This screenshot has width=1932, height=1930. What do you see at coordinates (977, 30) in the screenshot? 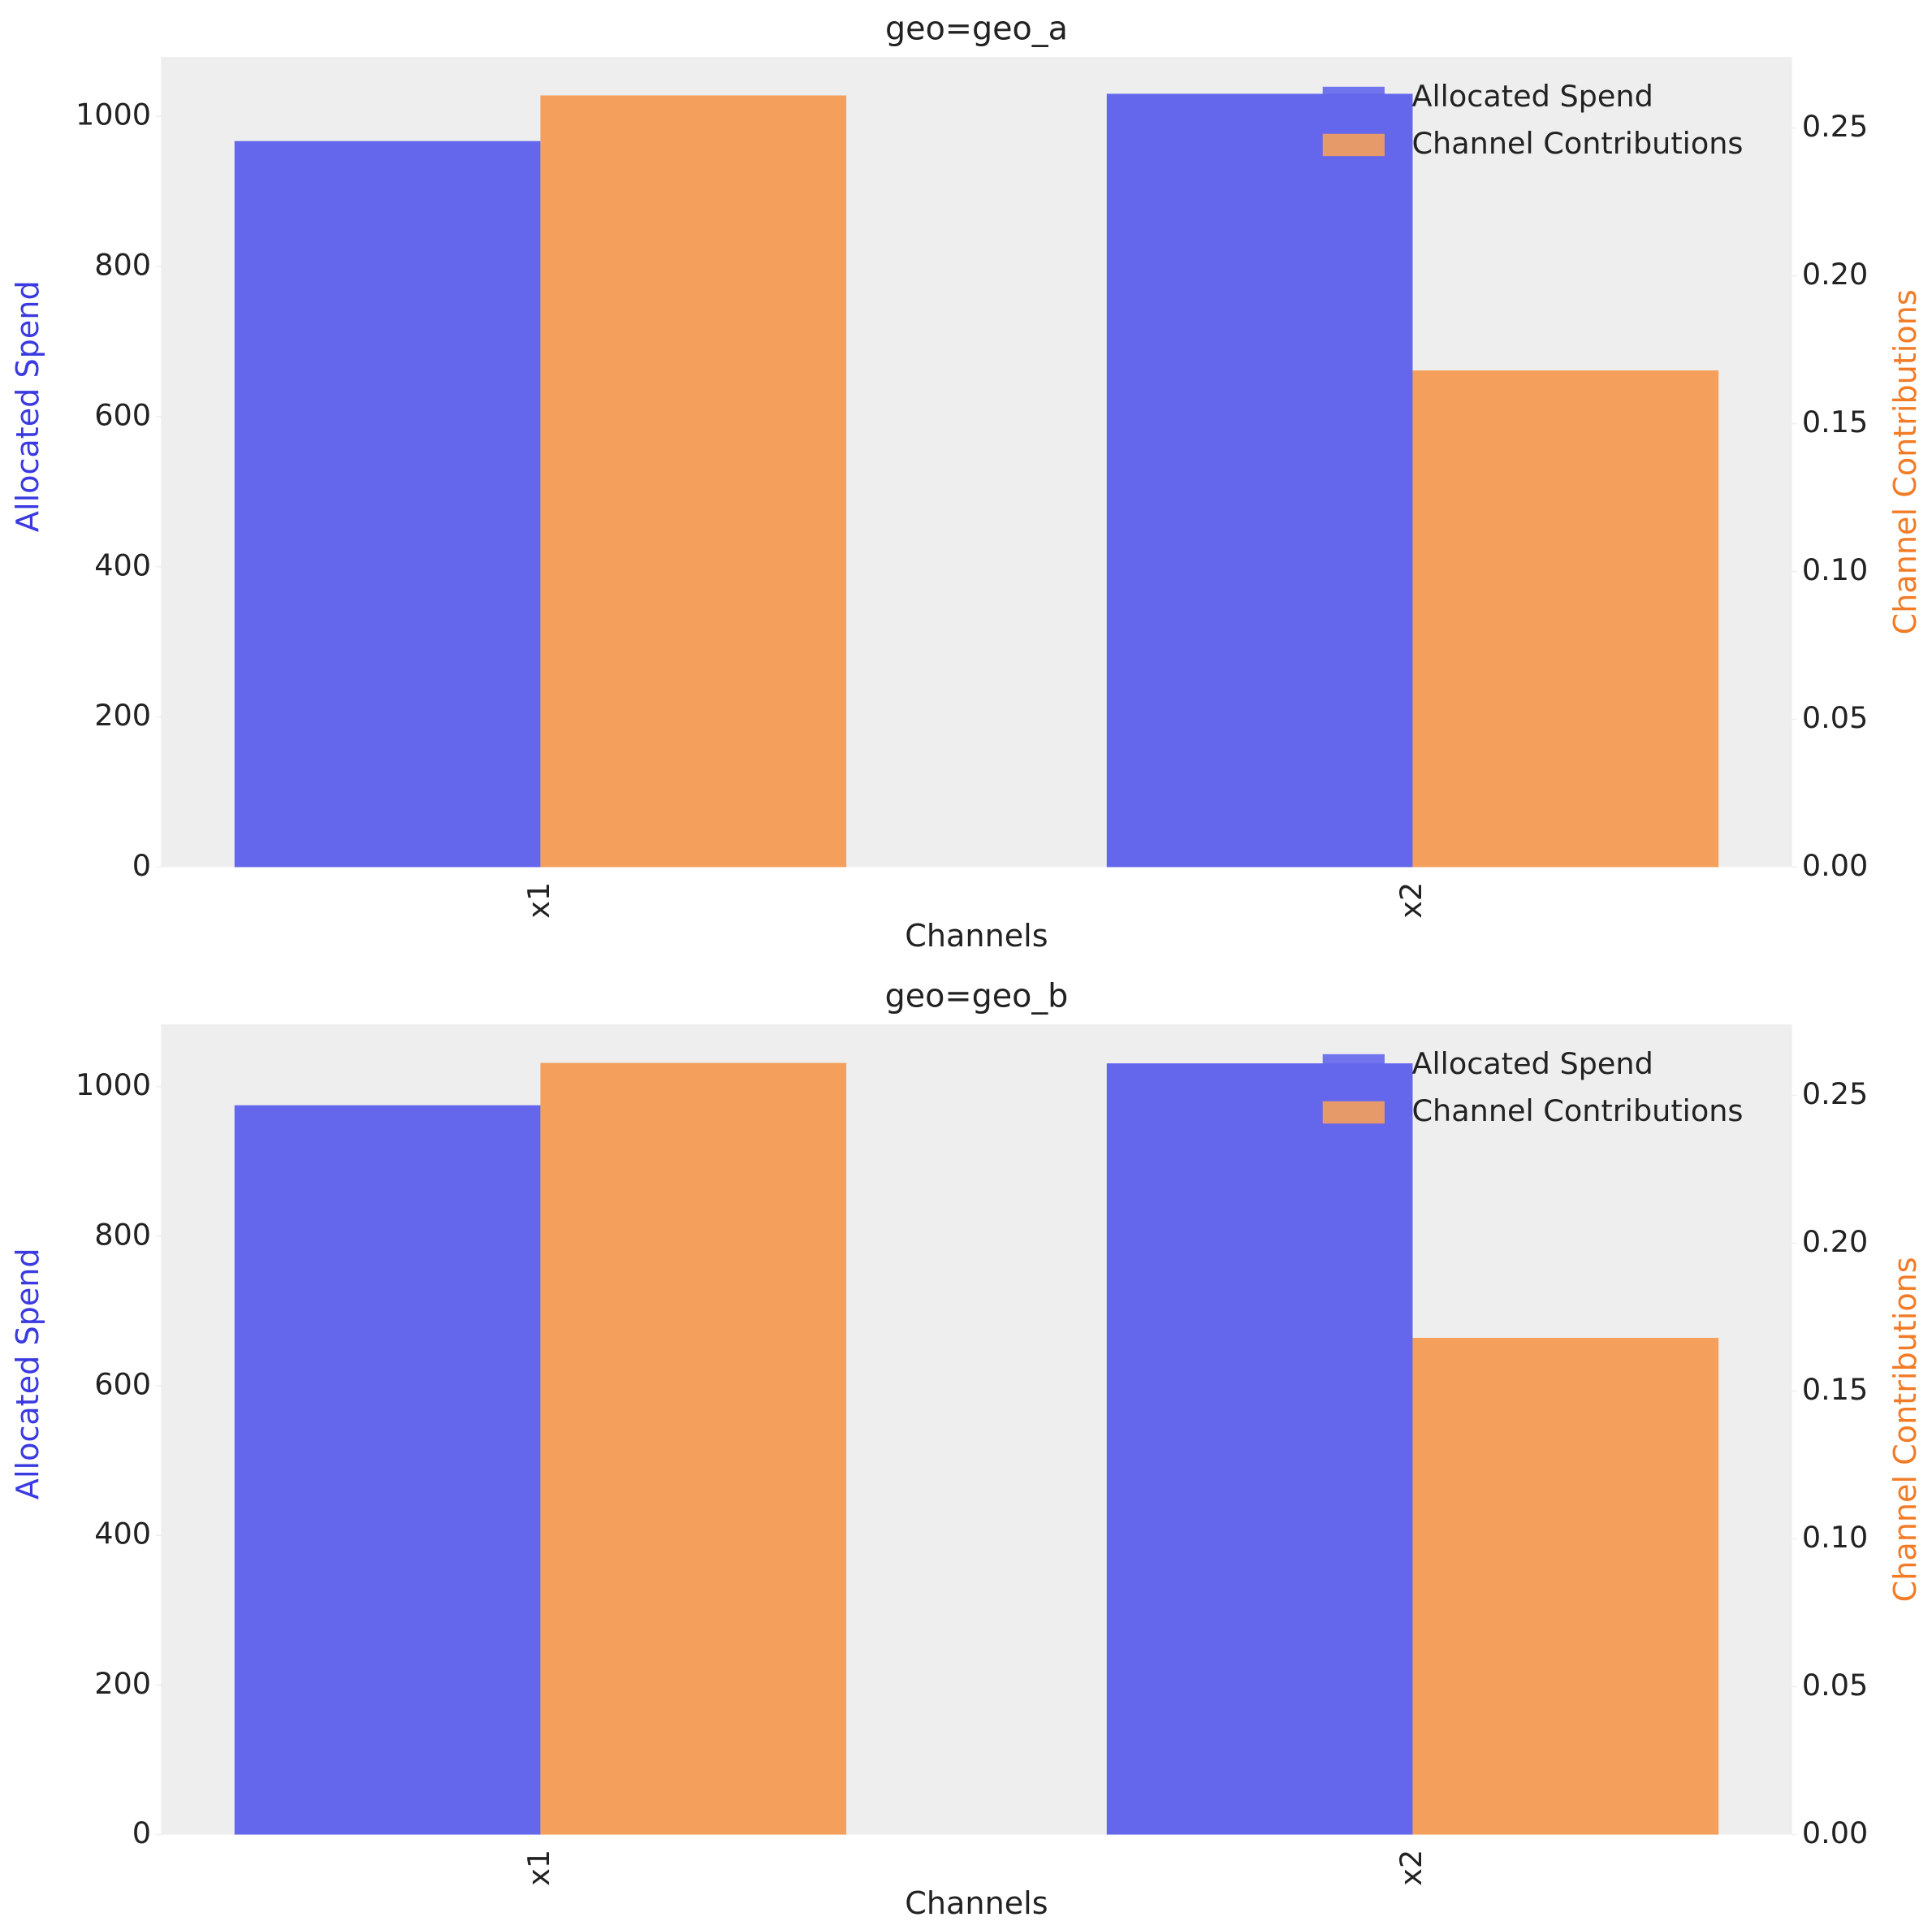
I see `chart-title: geo=geo_a` at bounding box center [977, 30].